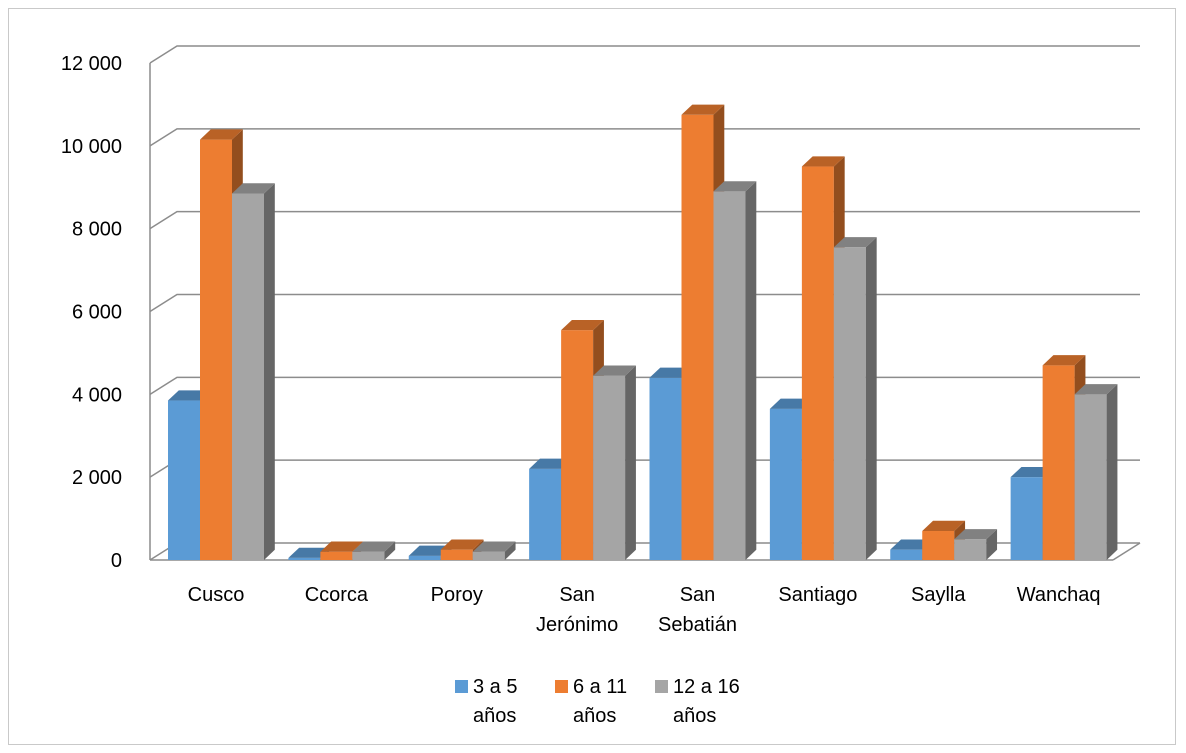  What do you see at coordinates (697, 625) in the screenshot?
I see `x-tick-label-line: Sebatián` at bounding box center [697, 625].